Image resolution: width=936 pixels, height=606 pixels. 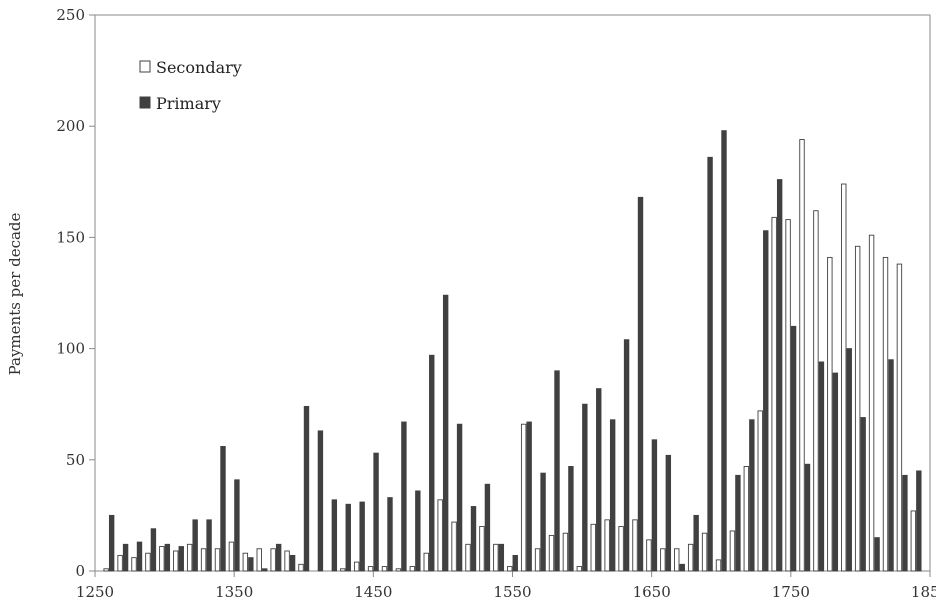 What do you see at coordinates (190, 85) in the screenshot?
I see `legend: Secondary Primary` at bounding box center [190, 85].